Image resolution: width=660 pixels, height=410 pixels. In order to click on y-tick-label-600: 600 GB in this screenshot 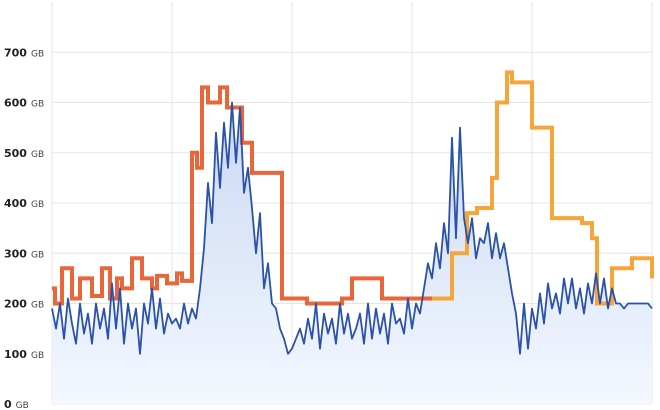, I will do `click(24, 103)`.